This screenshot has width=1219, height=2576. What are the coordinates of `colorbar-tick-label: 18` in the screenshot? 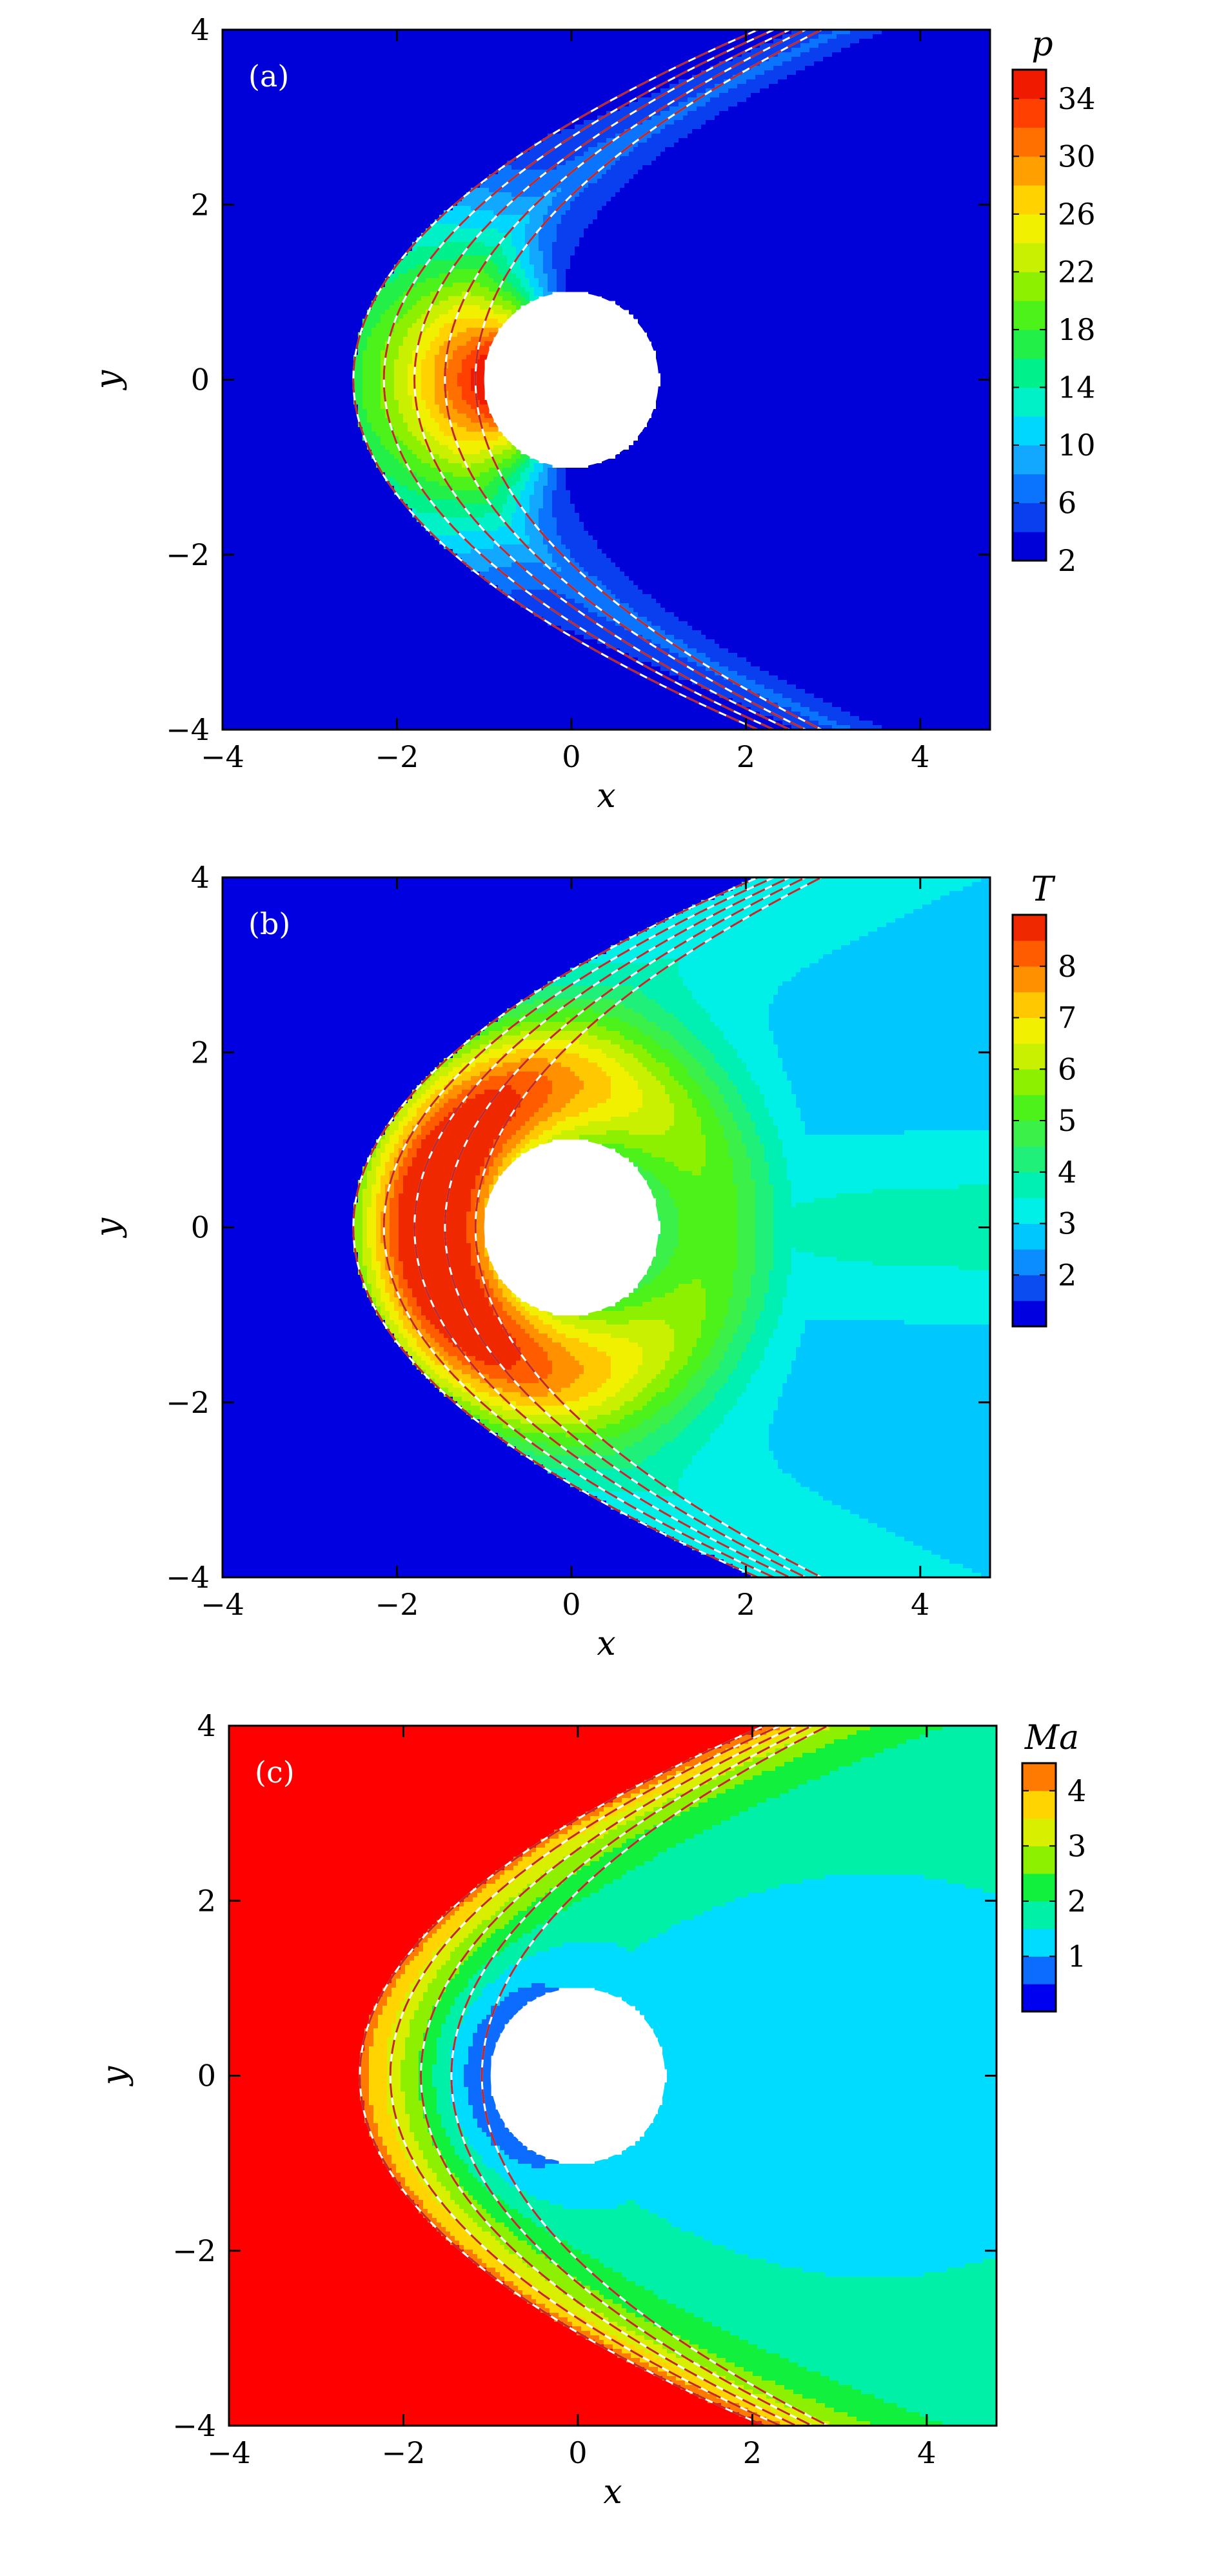 It's located at (1077, 329).